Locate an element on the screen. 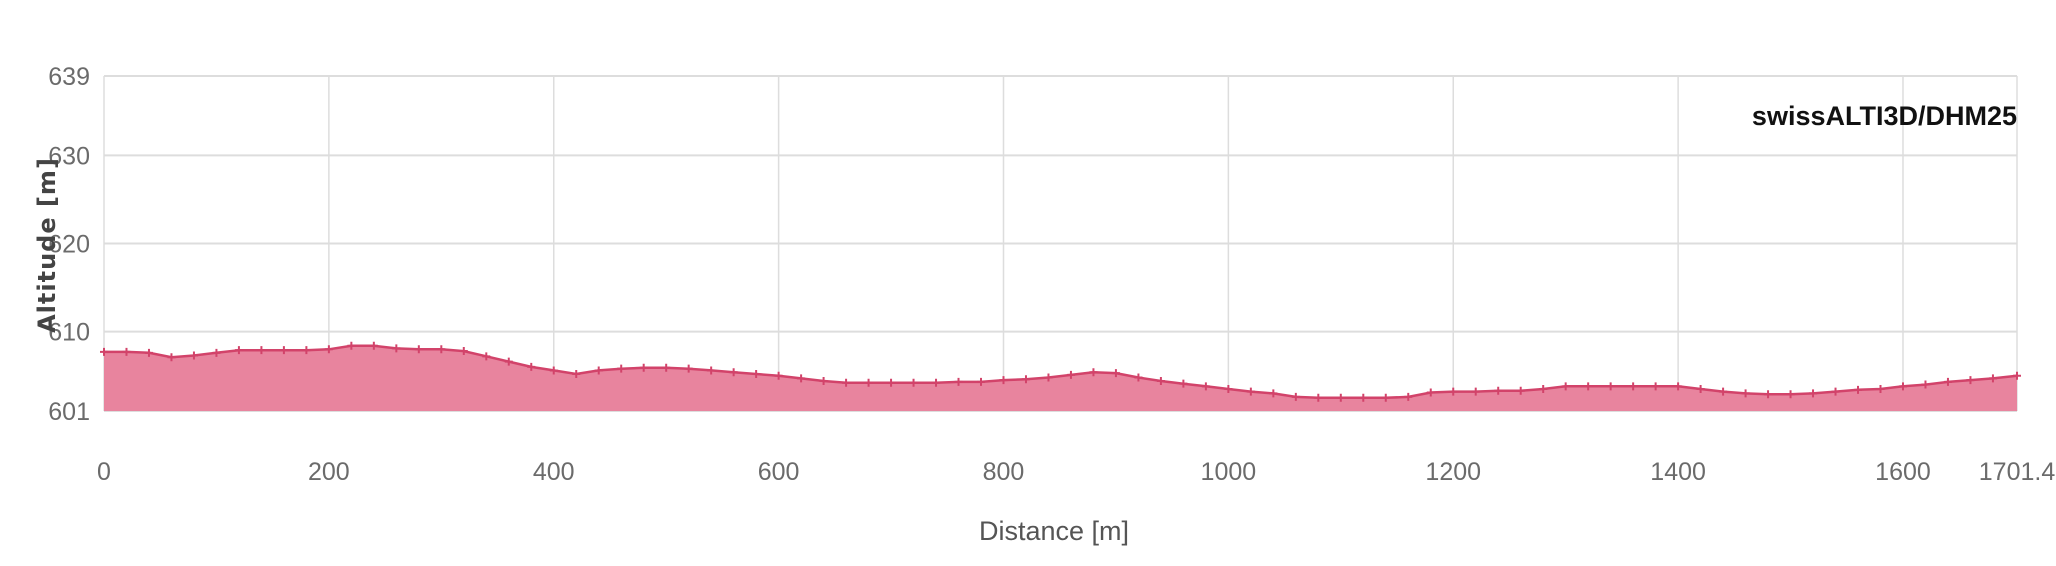  x-tick-label: 1701.4 is located at coordinates (2017, 472).